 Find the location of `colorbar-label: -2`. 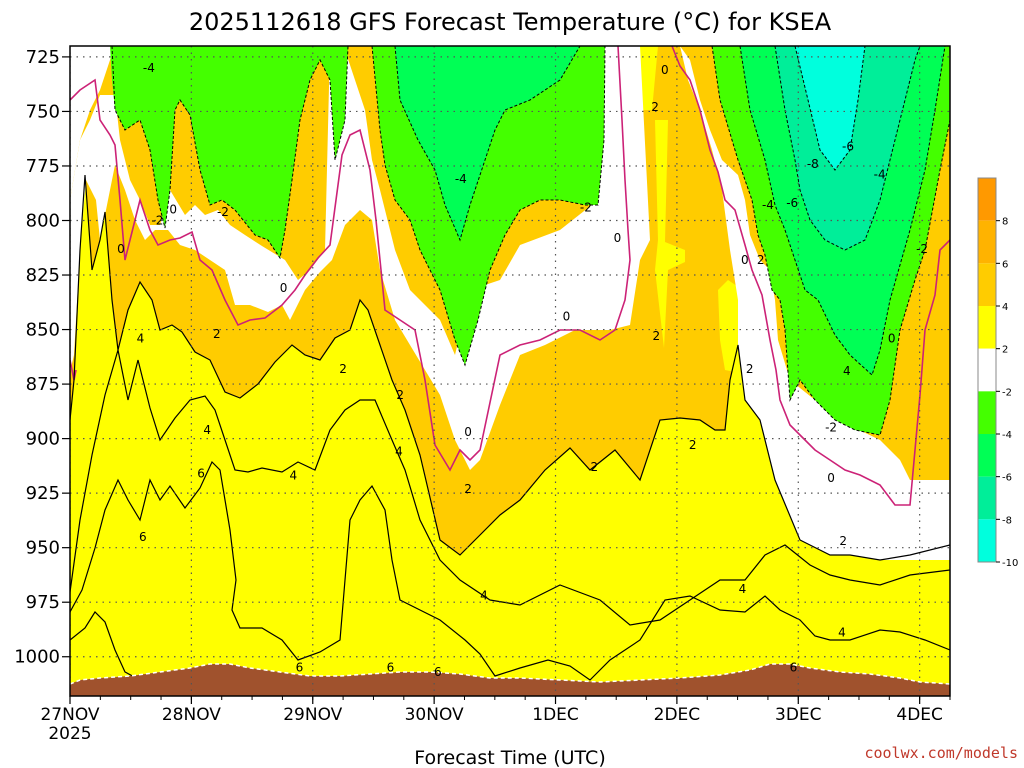

colorbar-label: -2 is located at coordinates (1007, 392).